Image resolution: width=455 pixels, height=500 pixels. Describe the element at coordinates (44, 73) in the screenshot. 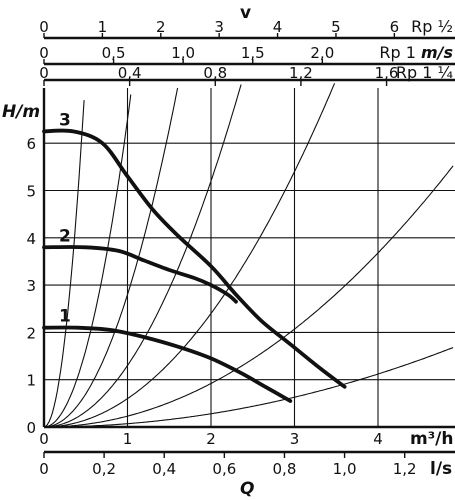

I see `secondary-axis-3-tick-label-0: 0` at that location.